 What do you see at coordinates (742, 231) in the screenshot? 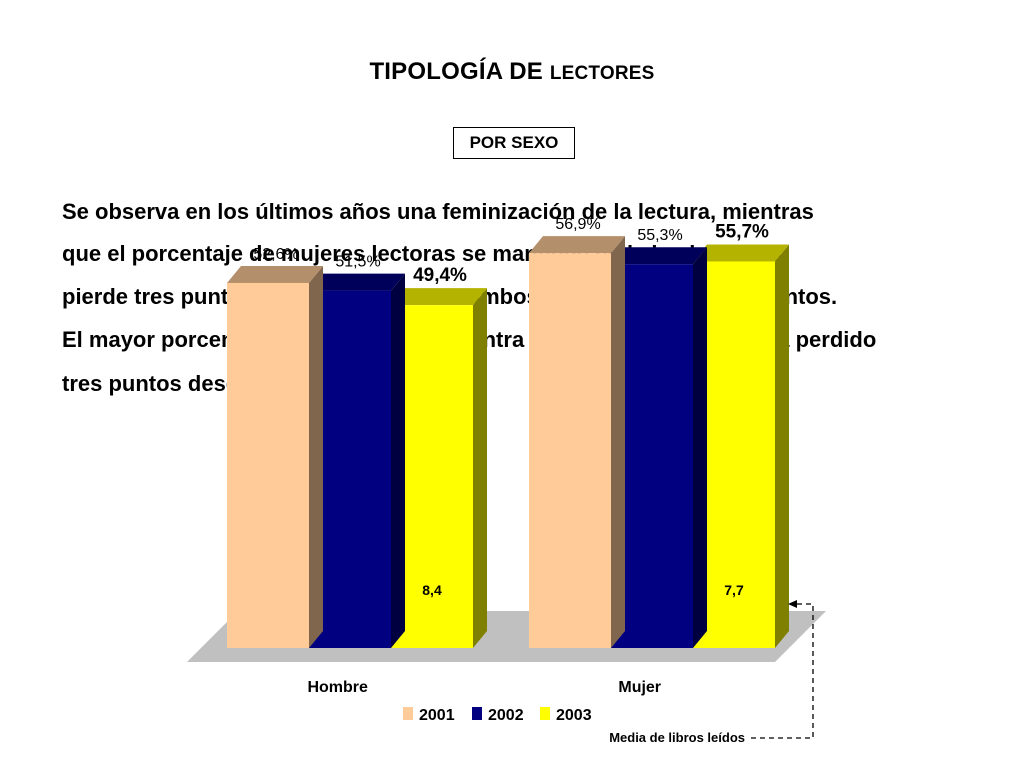
I see `data-label-mujer-2003: 55,7%` at bounding box center [742, 231].